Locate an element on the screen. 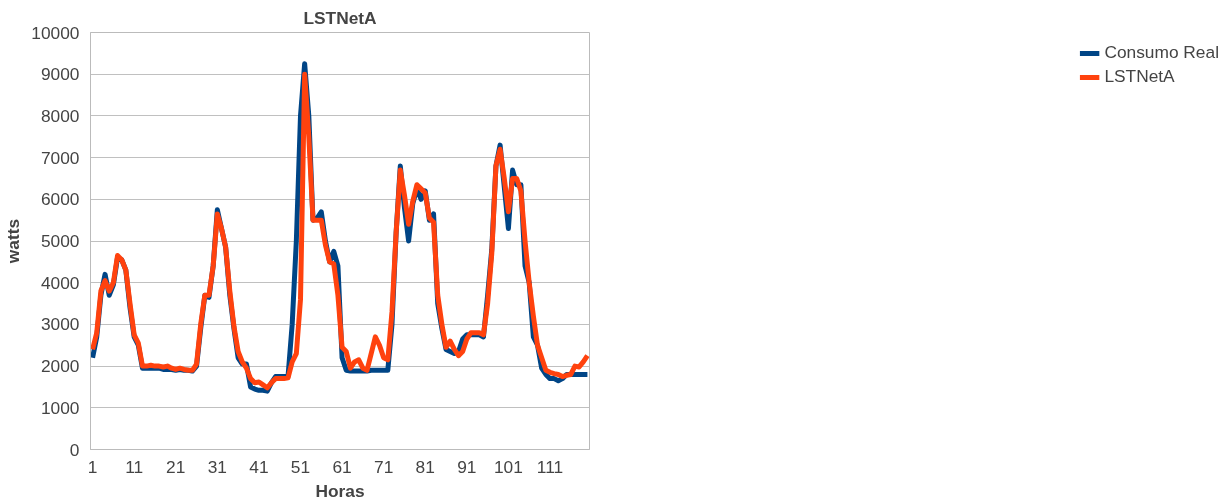 This screenshot has height=503, width=1229. y-tick-label: 9000 is located at coordinates (60, 74).